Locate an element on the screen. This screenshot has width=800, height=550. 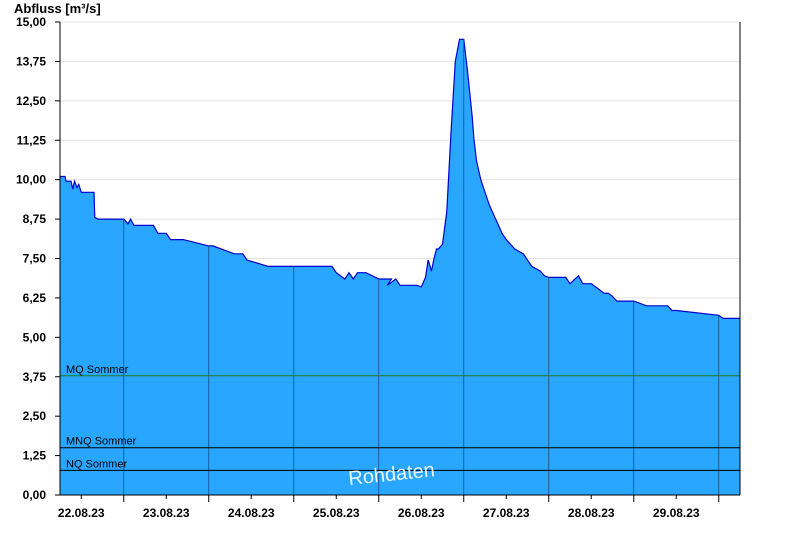
x-tick-label: 28.08.23 is located at coordinates (591, 513).